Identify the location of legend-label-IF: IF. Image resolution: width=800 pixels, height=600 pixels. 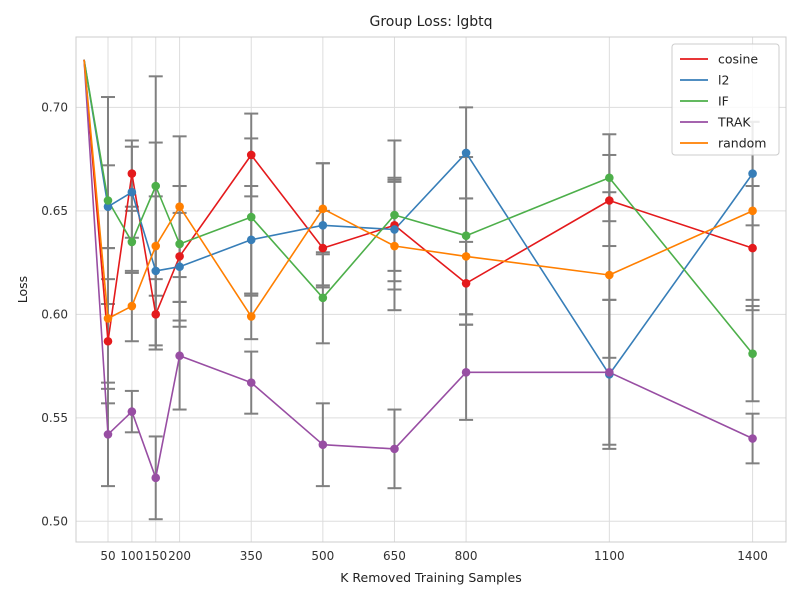
(723, 101).